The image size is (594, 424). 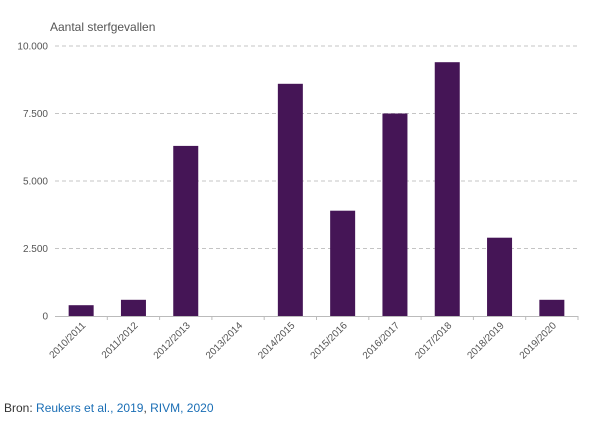 I want to click on x-tick-label: 2011/2012, so click(x=120, y=340).